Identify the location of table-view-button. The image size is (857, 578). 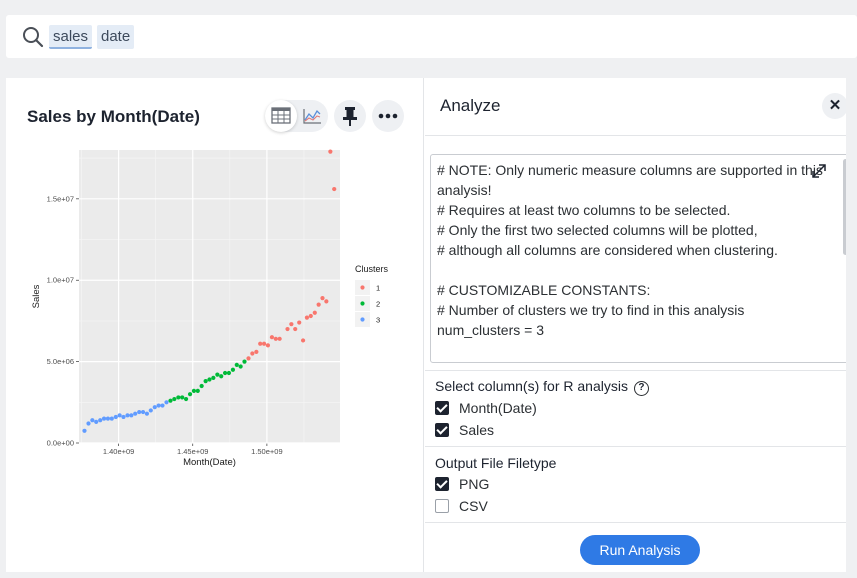
(281, 116).